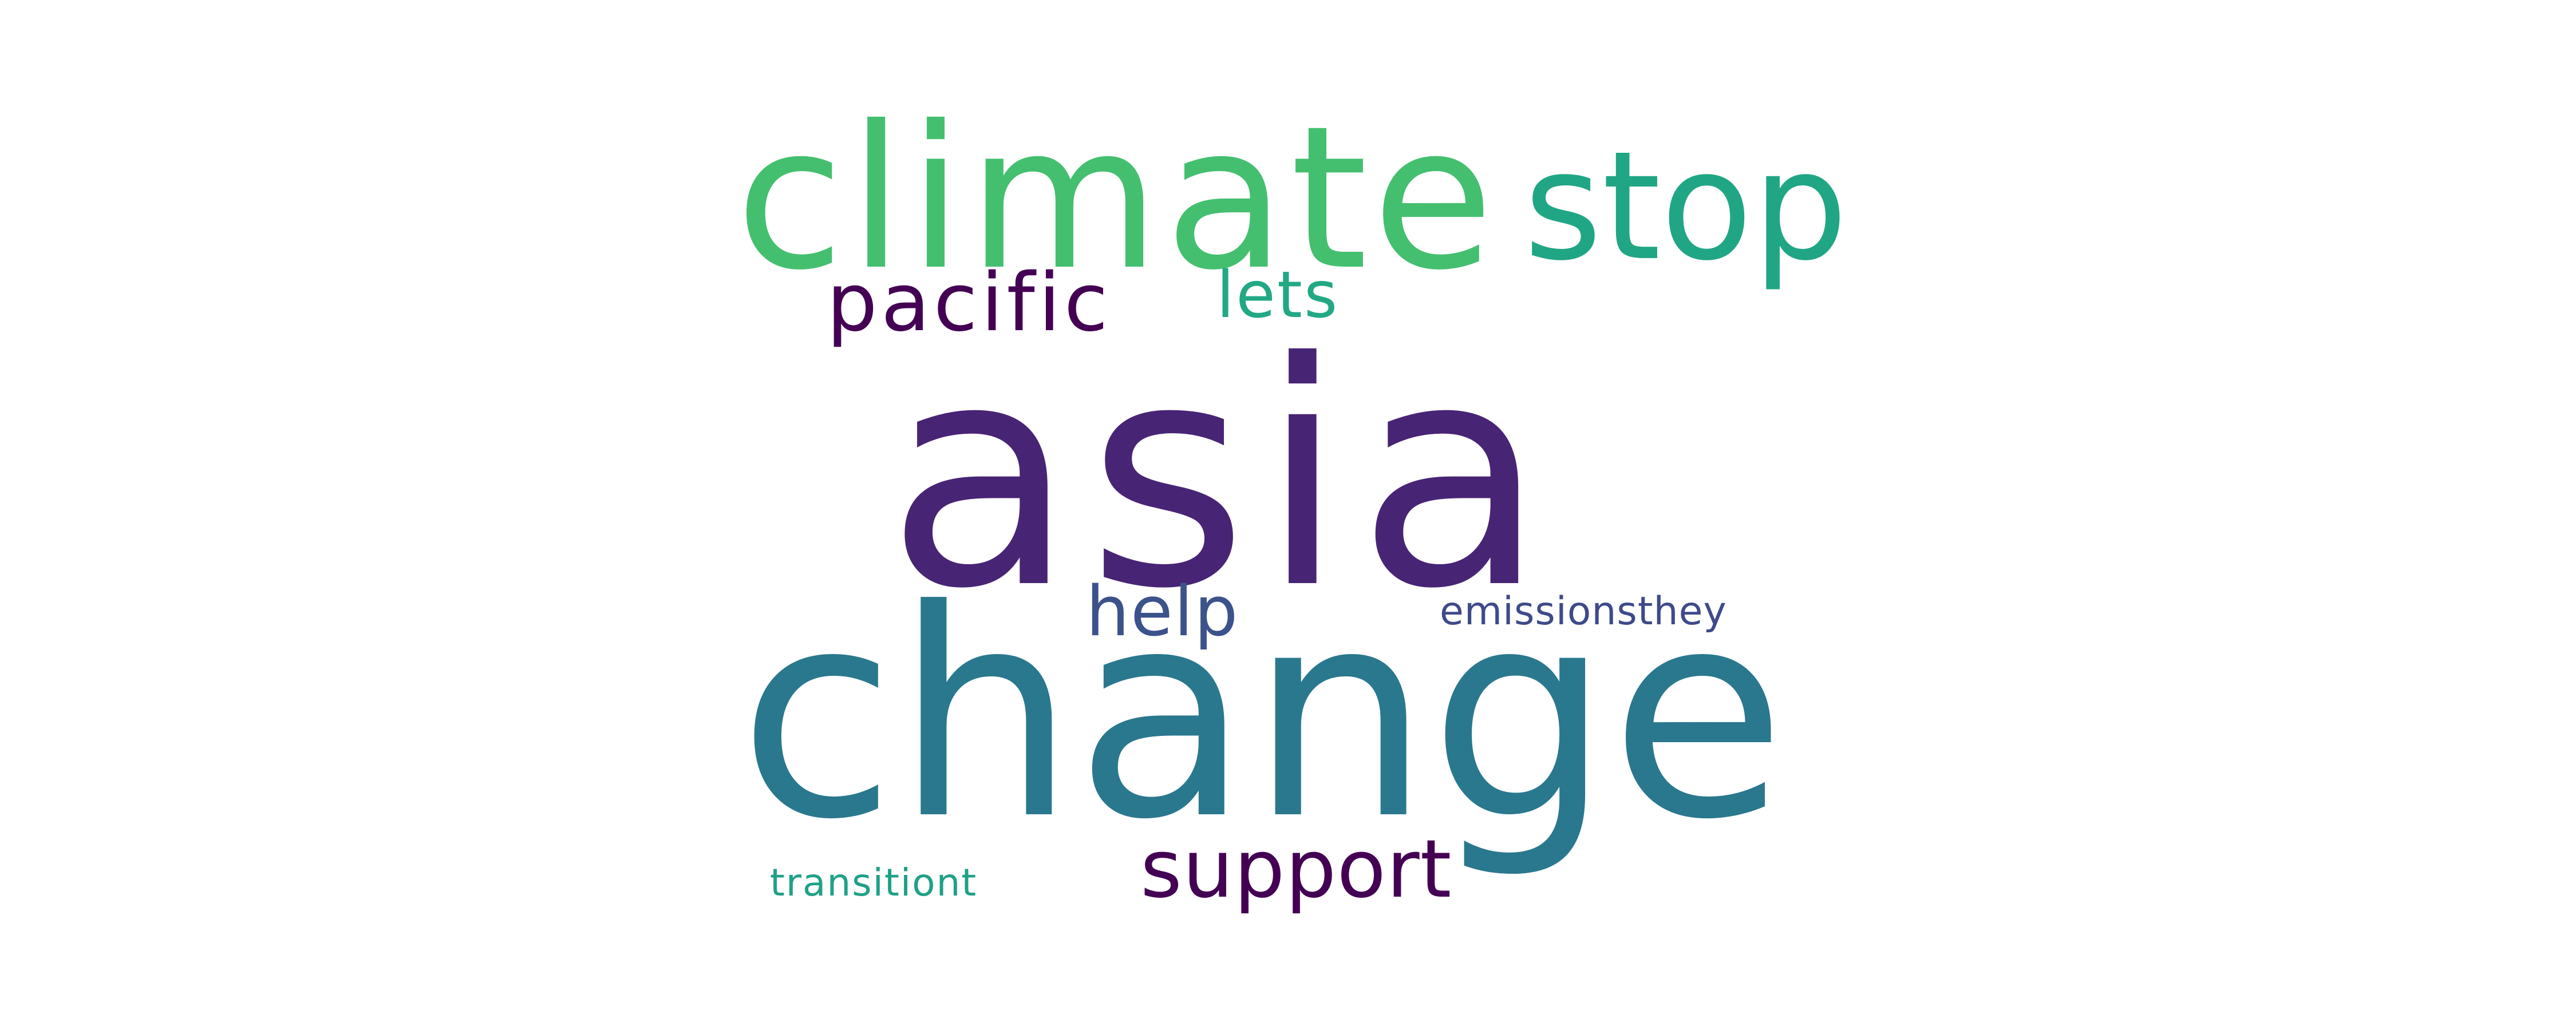  Describe the element at coordinates (1262, 715) in the screenshot. I see `word-change: change` at that location.